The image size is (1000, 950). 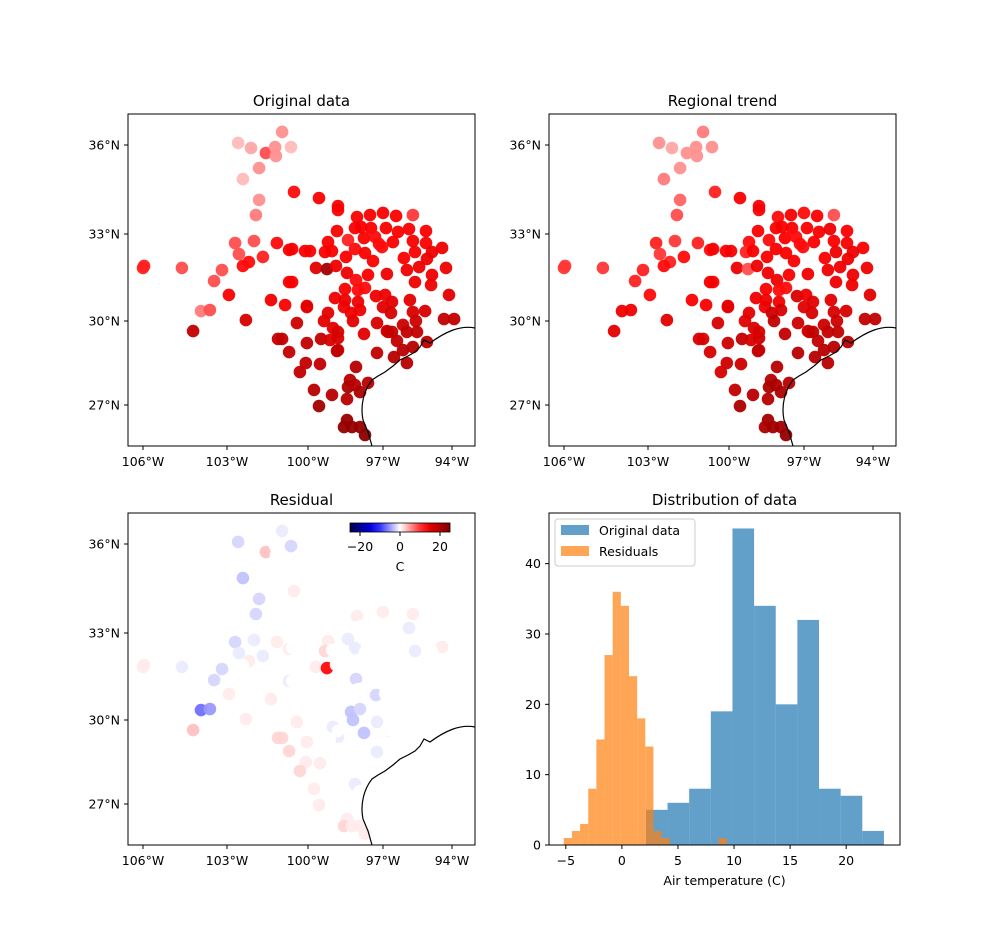 What do you see at coordinates (729, 461) in the screenshot?
I see `x-tick-label: 100°W` at bounding box center [729, 461].